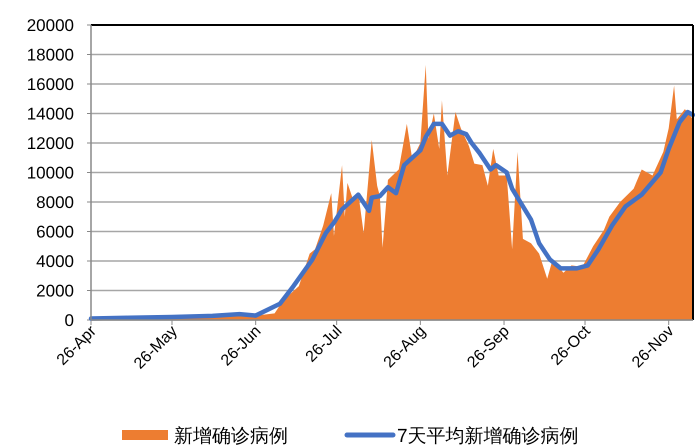 The width and height of the screenshot is (695, 448). I want to click on y-tick-label: 16000, so click(50, 84).